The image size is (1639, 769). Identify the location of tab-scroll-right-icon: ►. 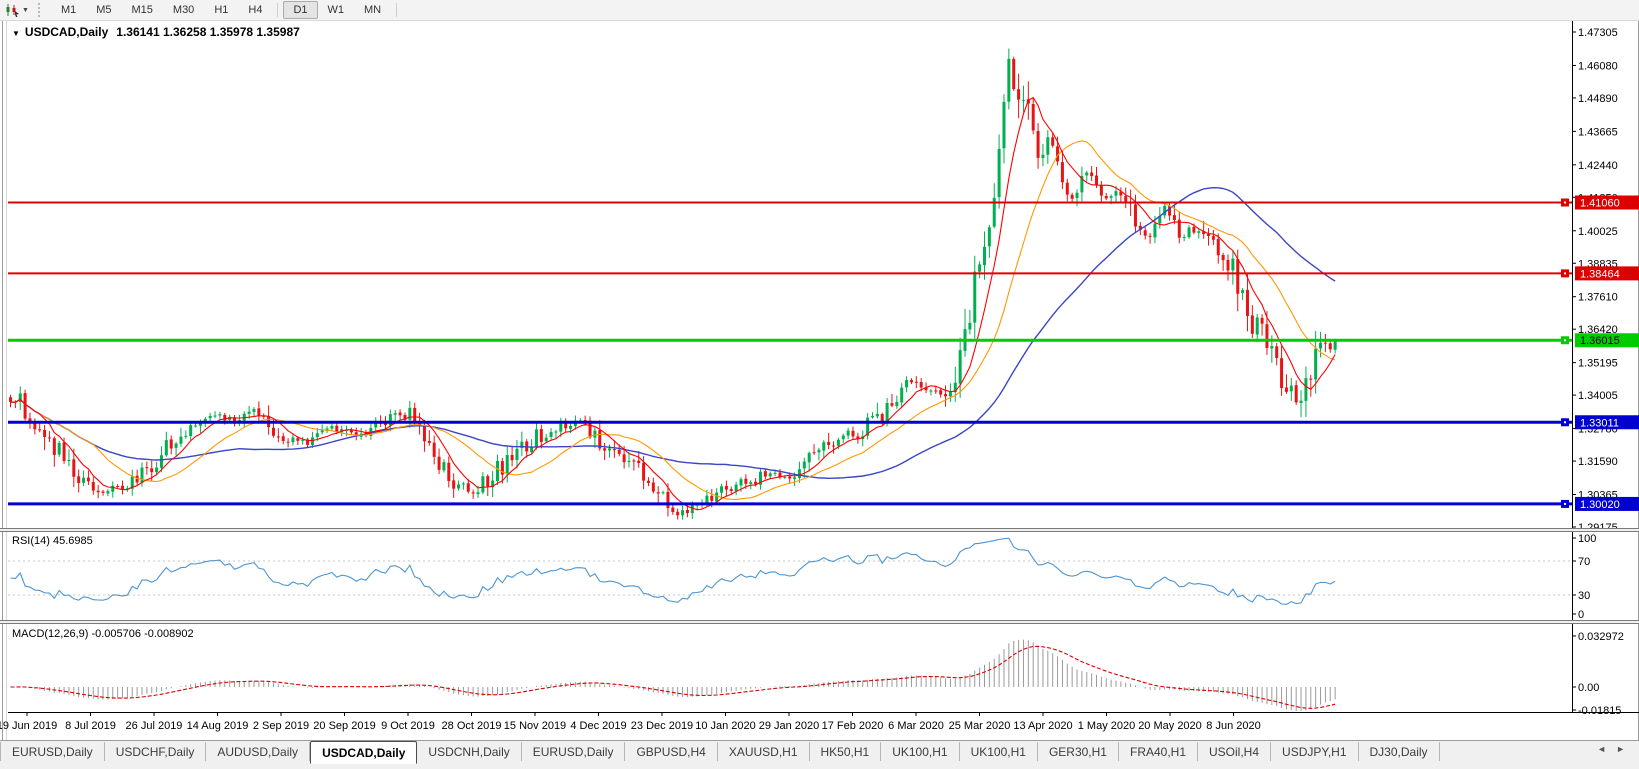
(1620, 749).